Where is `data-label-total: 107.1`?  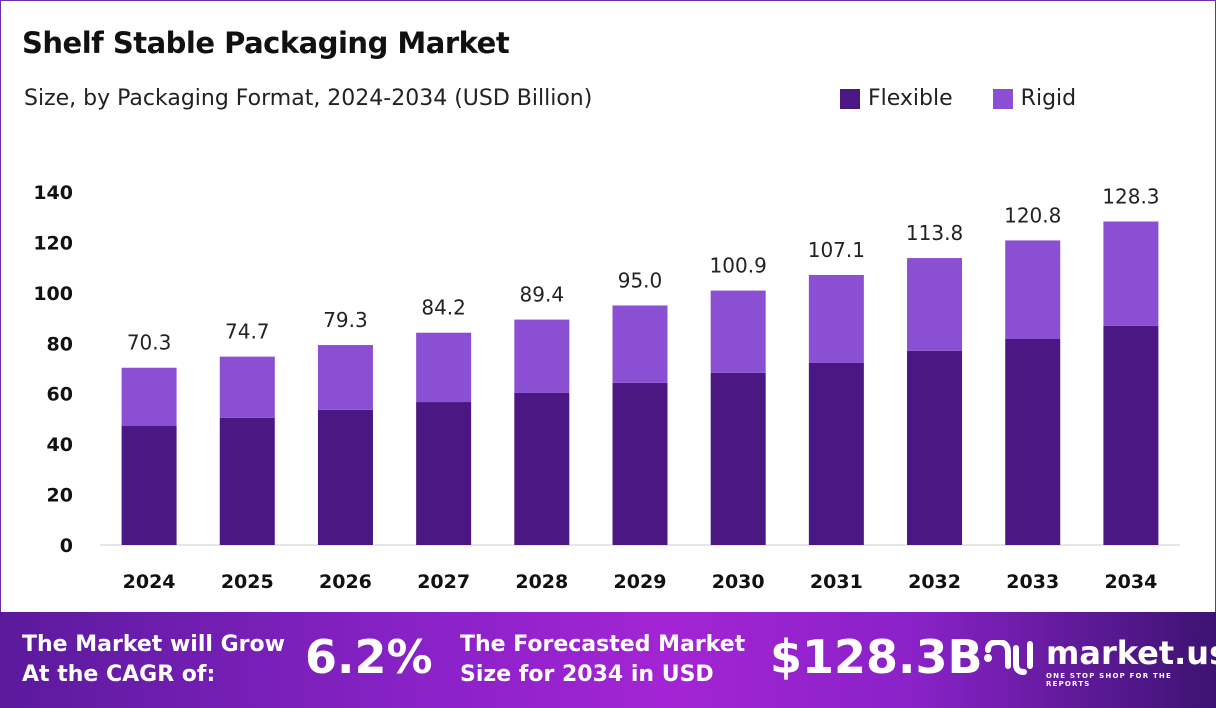
data-label-total: 107.1 is located at coordinates (836, 250).